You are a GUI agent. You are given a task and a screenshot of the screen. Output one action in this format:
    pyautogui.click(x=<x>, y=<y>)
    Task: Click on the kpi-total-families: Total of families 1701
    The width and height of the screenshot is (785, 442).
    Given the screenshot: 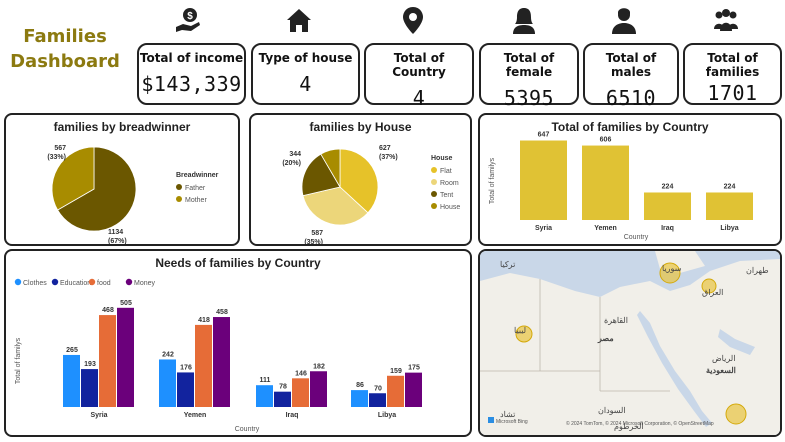 What is the action you would take?
    pyautogui.click(x=732, y=74)
    